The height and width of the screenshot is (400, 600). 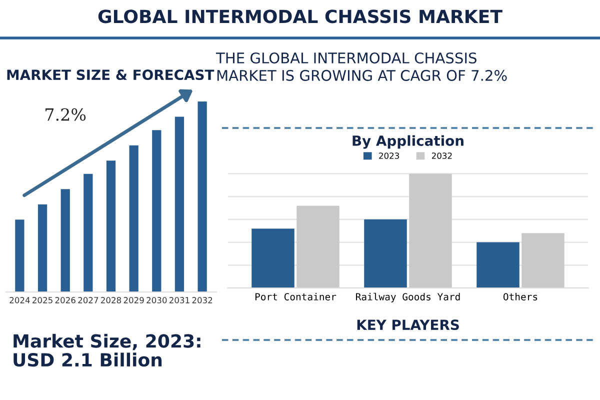 What do you see at coordinates (134, 300) in the screenshot?
I see `x-tick-label: 2029` at bounding box center [134, 300].